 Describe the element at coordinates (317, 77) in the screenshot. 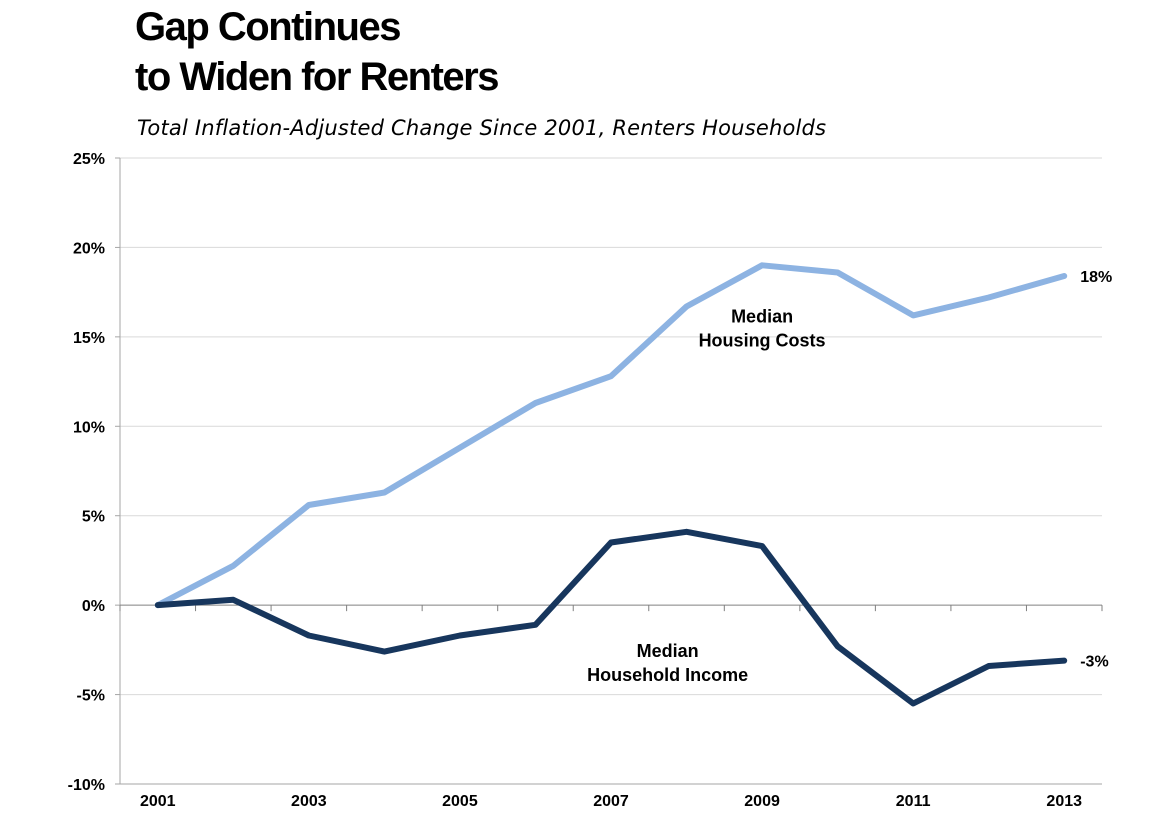

I see `chart-title-line-2: to Widen for Renters` at that location.